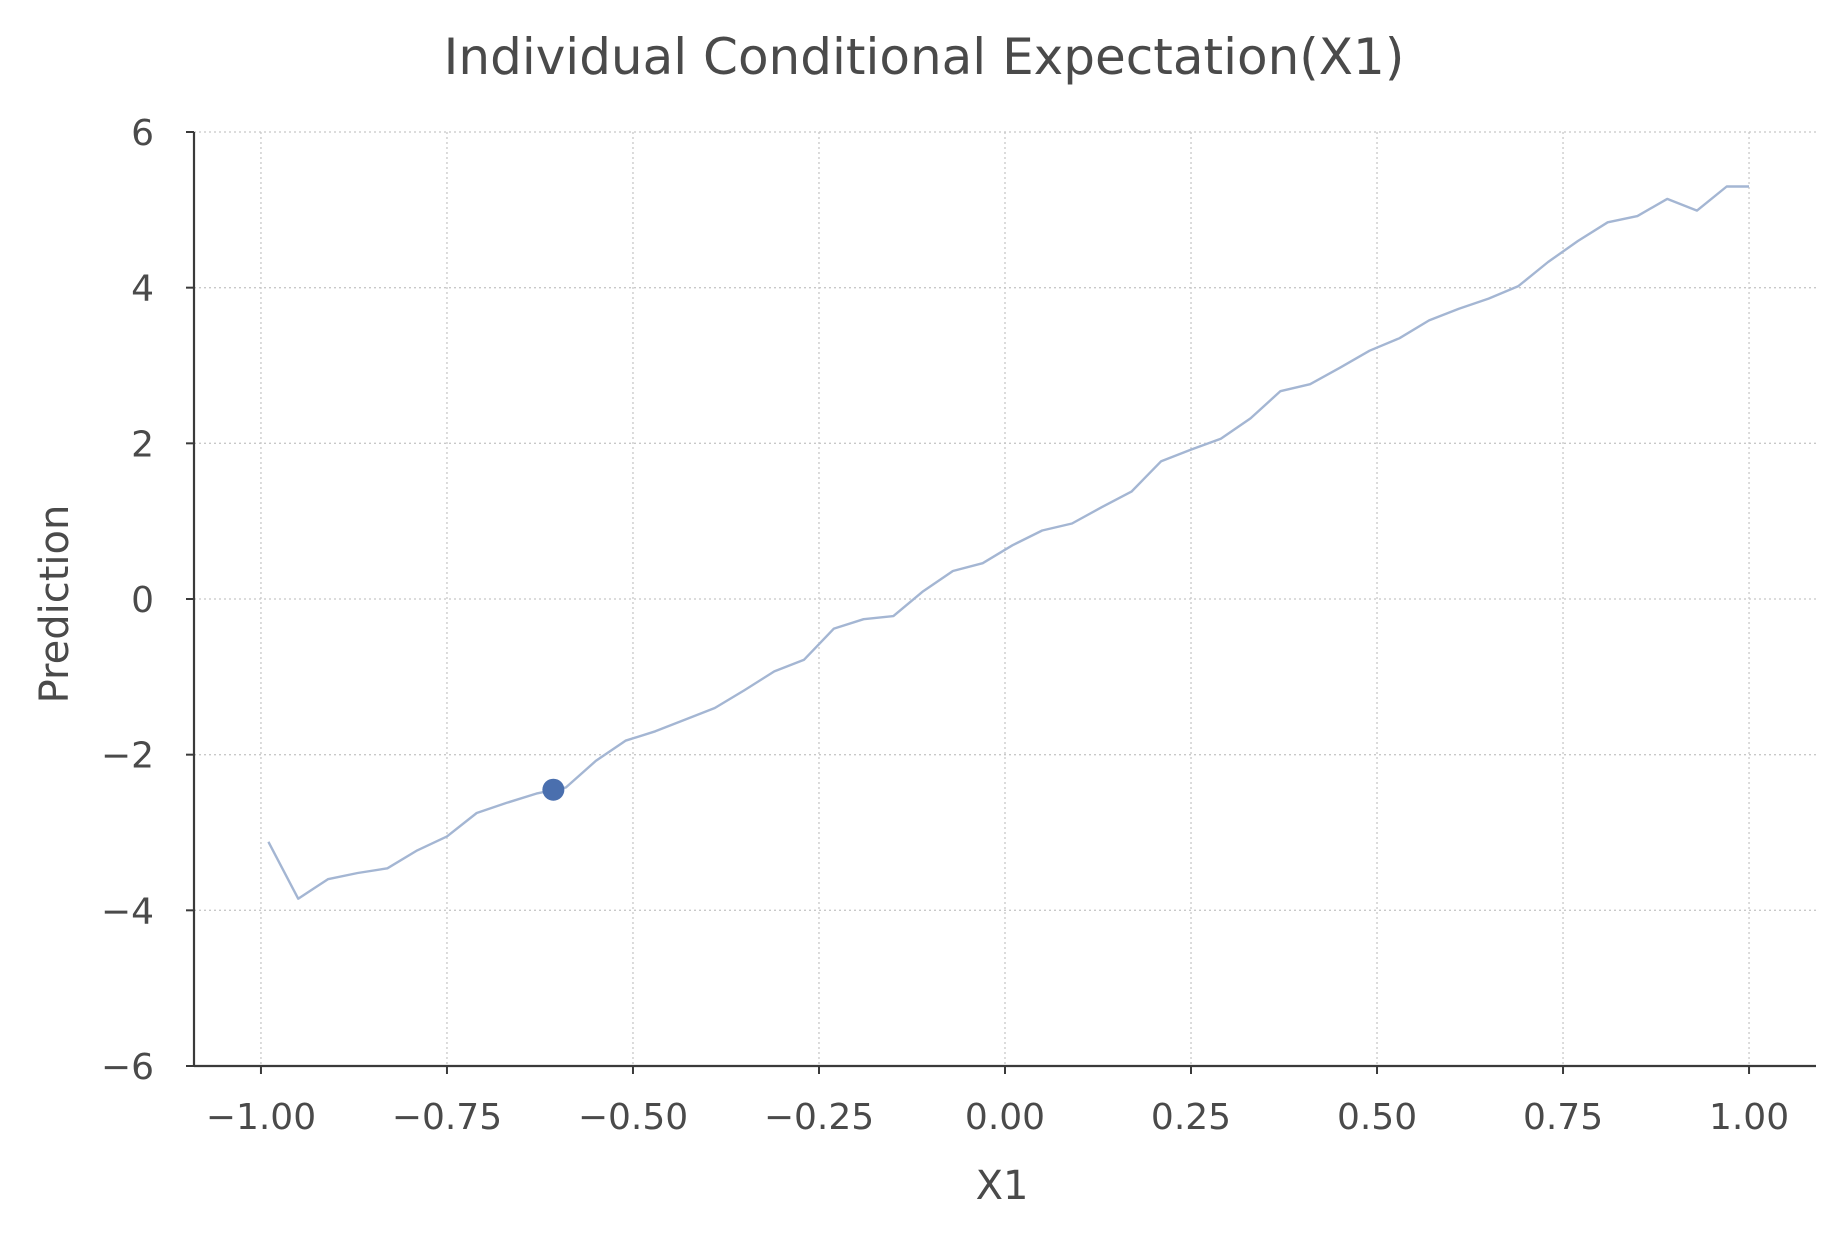  What do you see at coordinates (127, 756) in the screenshot?
I see `y-tick-label: −2` at bounding box center [127, 756].